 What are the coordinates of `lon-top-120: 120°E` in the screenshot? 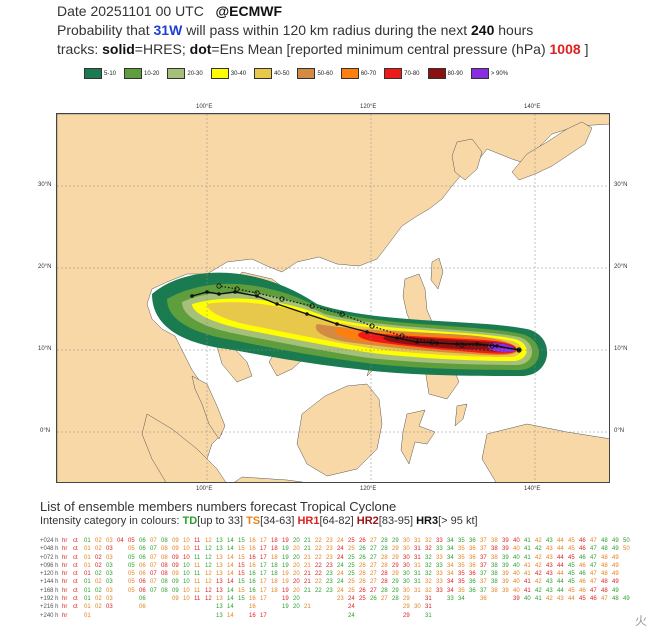 It's located at (368, 107).